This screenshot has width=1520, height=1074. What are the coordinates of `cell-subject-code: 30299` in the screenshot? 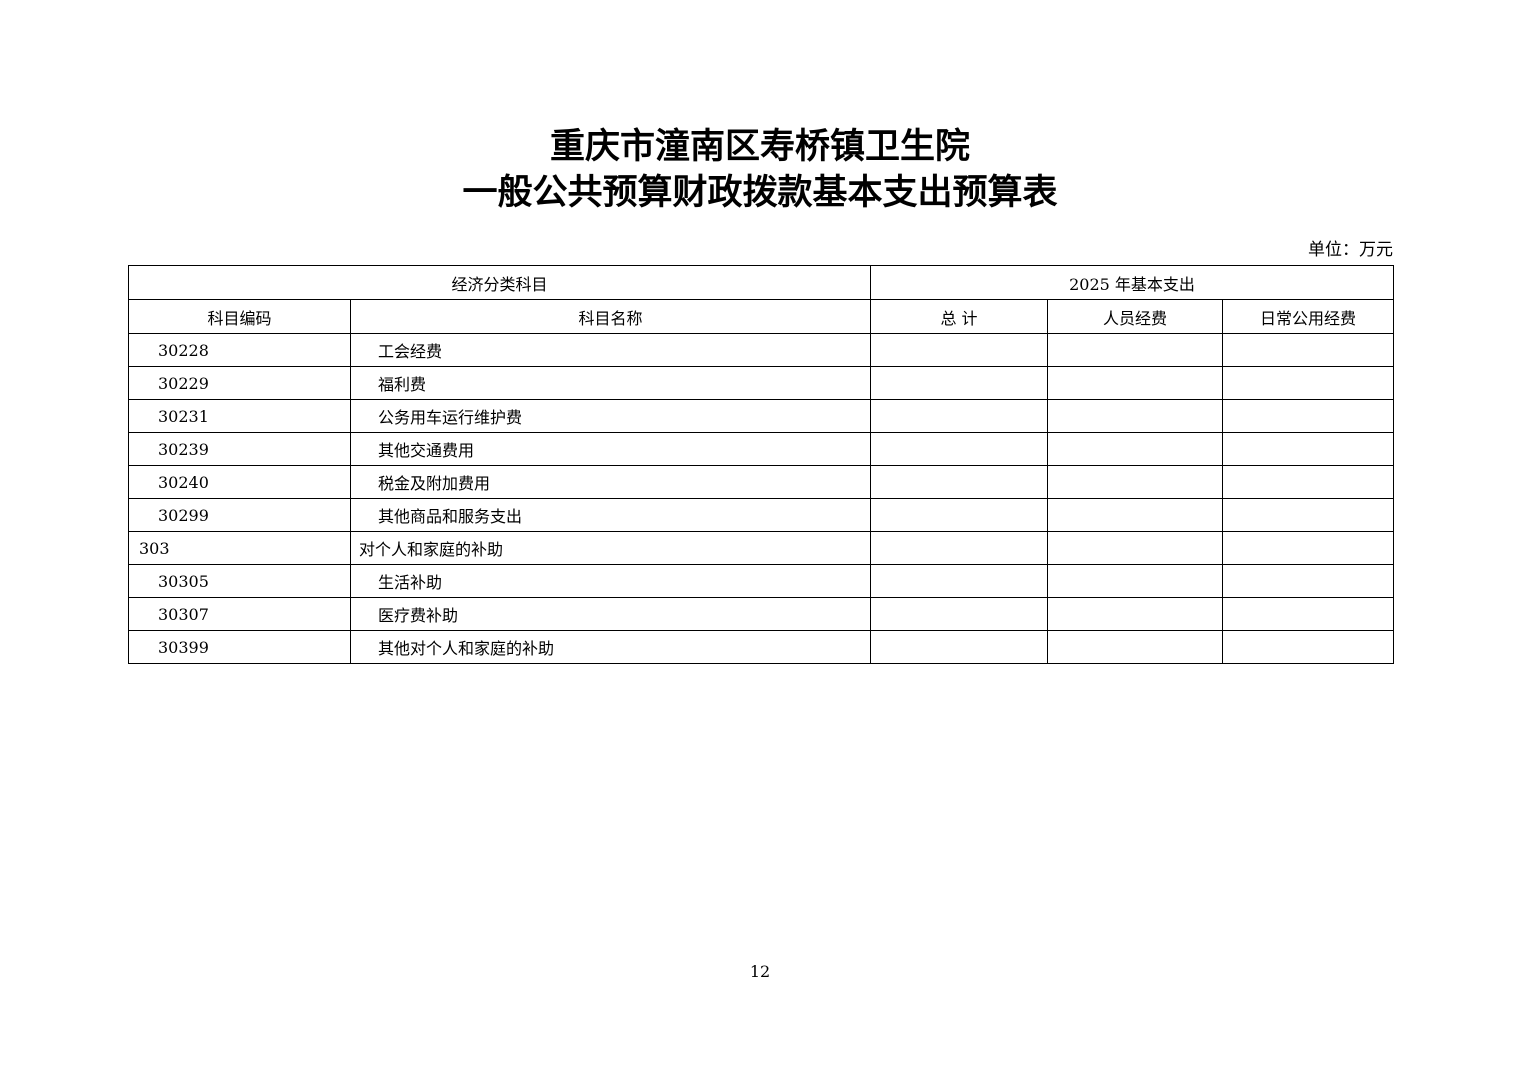 It's located at (239, 515).